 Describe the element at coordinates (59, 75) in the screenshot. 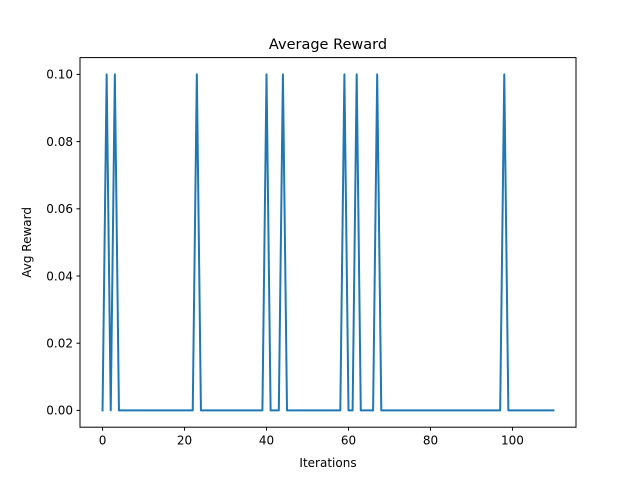

I see `y-tick-label: 0.10` at that location.